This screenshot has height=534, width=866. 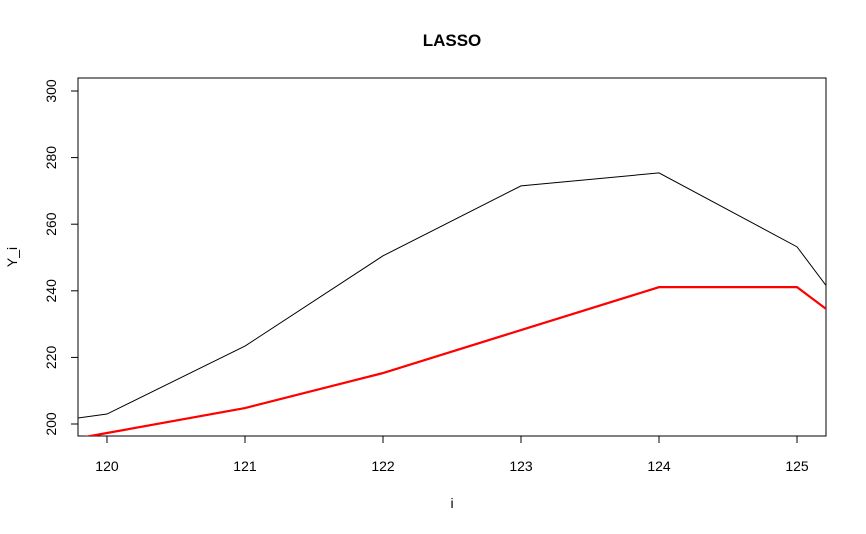 I want to click on x-tick-label: 124, so click(x=659, y=466).